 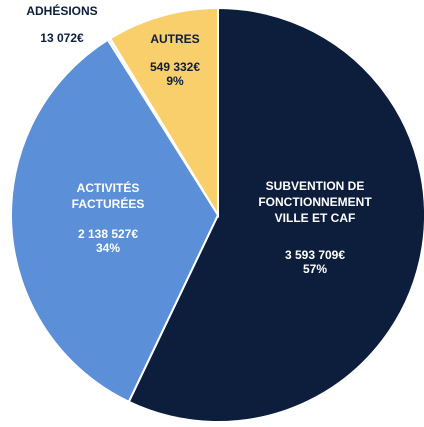 I want to click on value-label: 2 138 527€, so click(x=108, y=234).